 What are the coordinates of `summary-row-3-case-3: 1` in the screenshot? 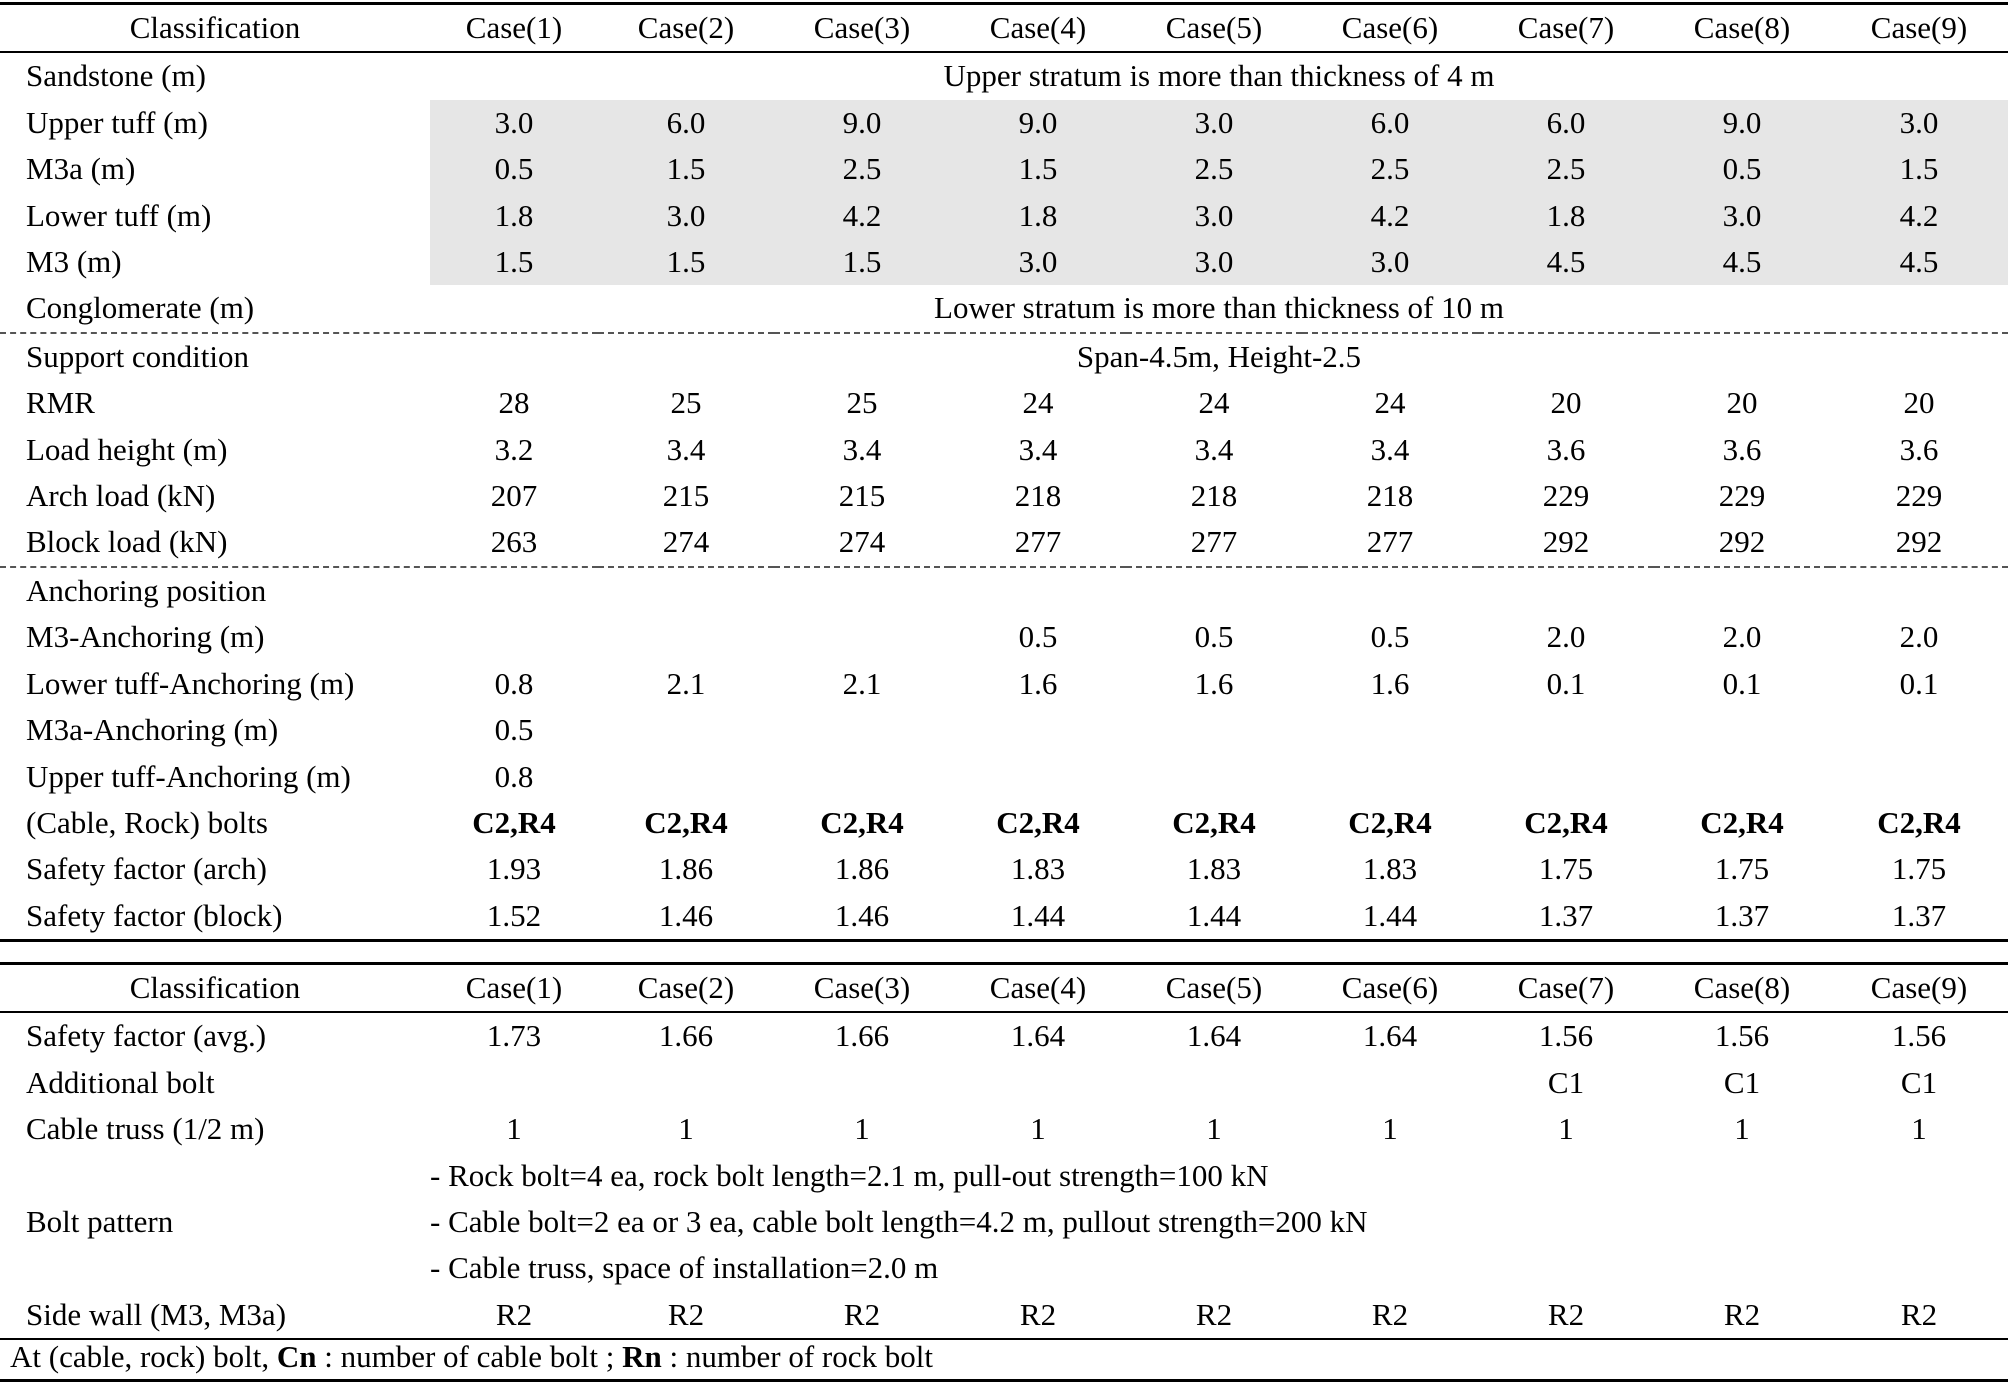 It's located at (862, 1129).